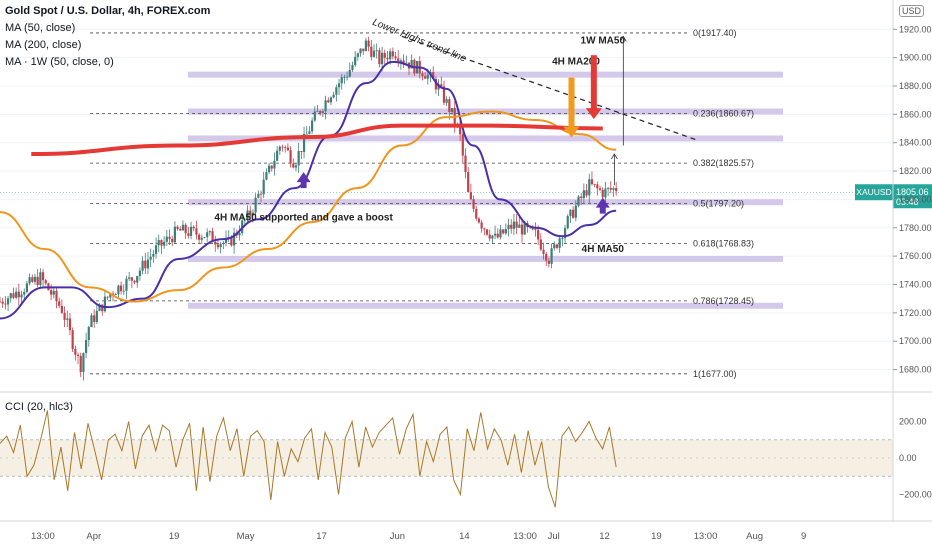  I want to click on fib-label: 0.618(1768.83), so click(723, 244).